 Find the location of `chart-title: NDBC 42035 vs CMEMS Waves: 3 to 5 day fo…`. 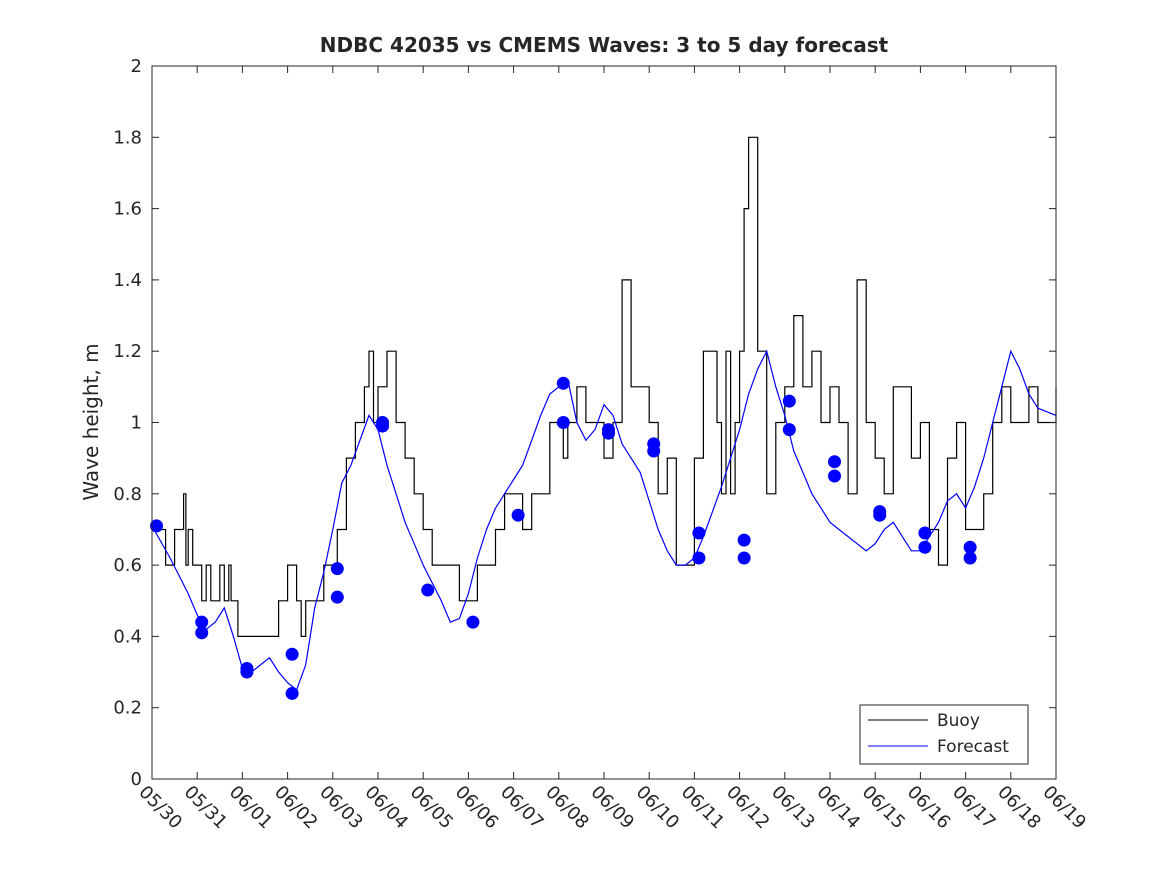

chart-title: NDBC 42035 vs CMEMS Waves: 3 to 5 day fo… is located at coordinates (604, 45).